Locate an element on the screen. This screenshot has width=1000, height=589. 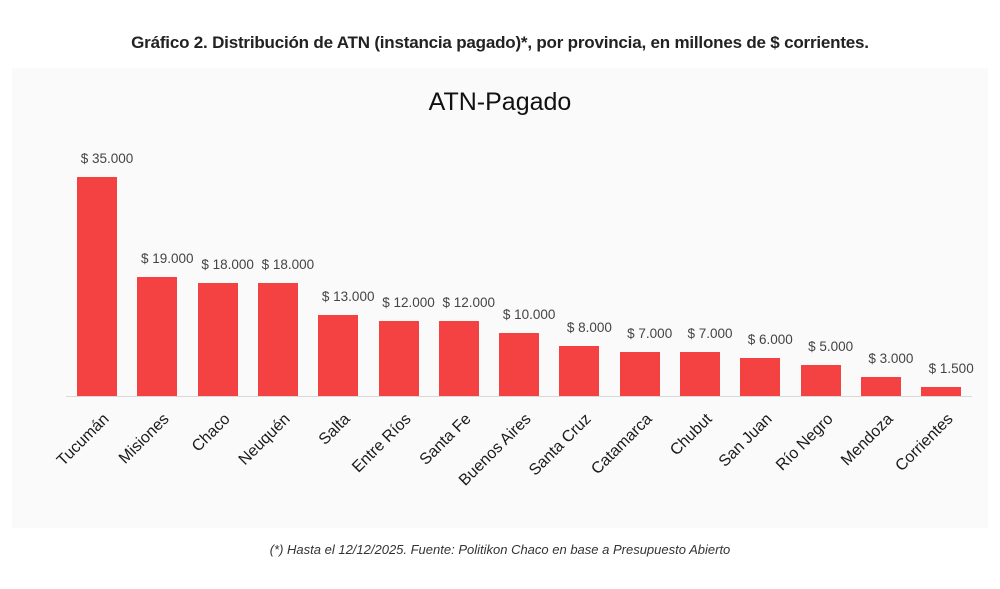
category-label: Entre Ríos is located at coordinates (381, 443).